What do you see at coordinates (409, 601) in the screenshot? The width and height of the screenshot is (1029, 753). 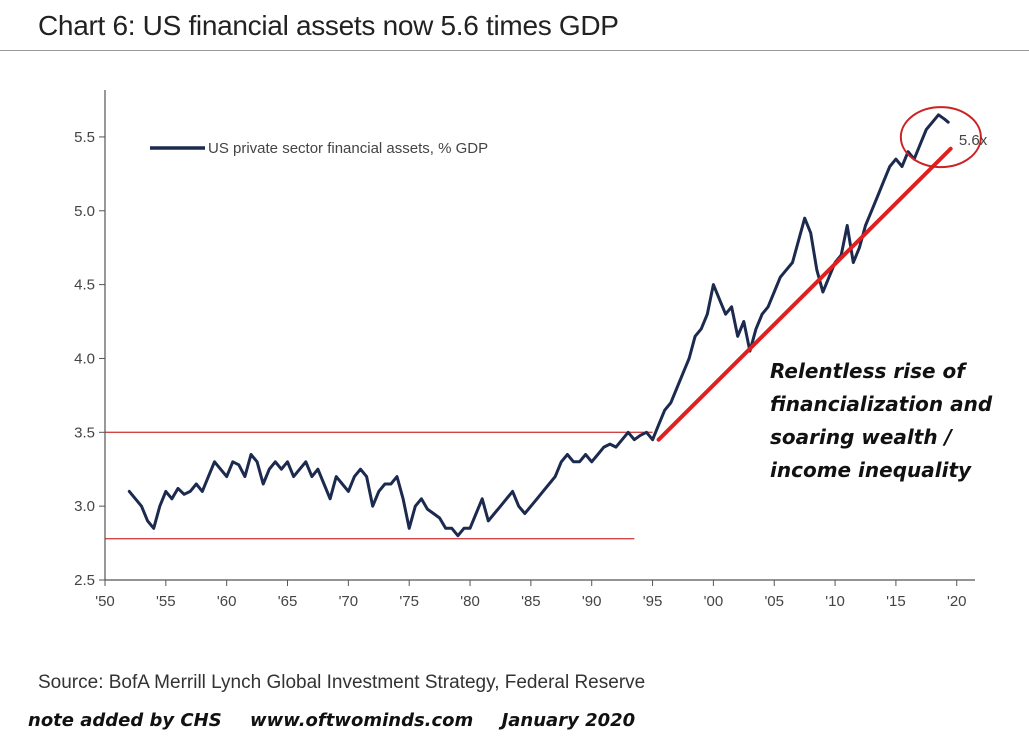 I see `x-tick-label: '75` at bounding box center [409, 601].